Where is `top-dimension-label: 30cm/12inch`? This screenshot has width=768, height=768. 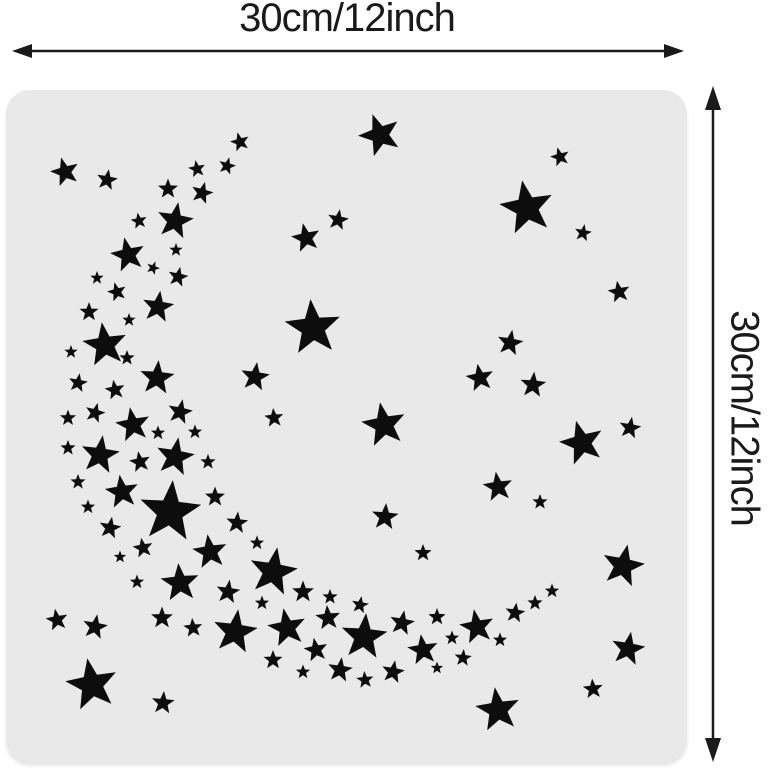
top-dimension-label: 30cm/12inch is located at coordinates (347, 20).